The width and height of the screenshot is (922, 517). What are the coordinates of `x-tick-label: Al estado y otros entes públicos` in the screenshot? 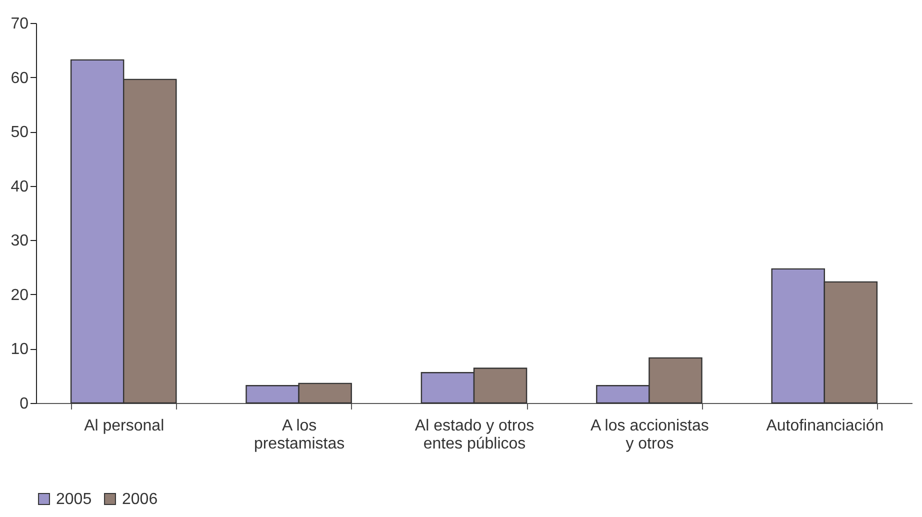 It's located at (474, 435).